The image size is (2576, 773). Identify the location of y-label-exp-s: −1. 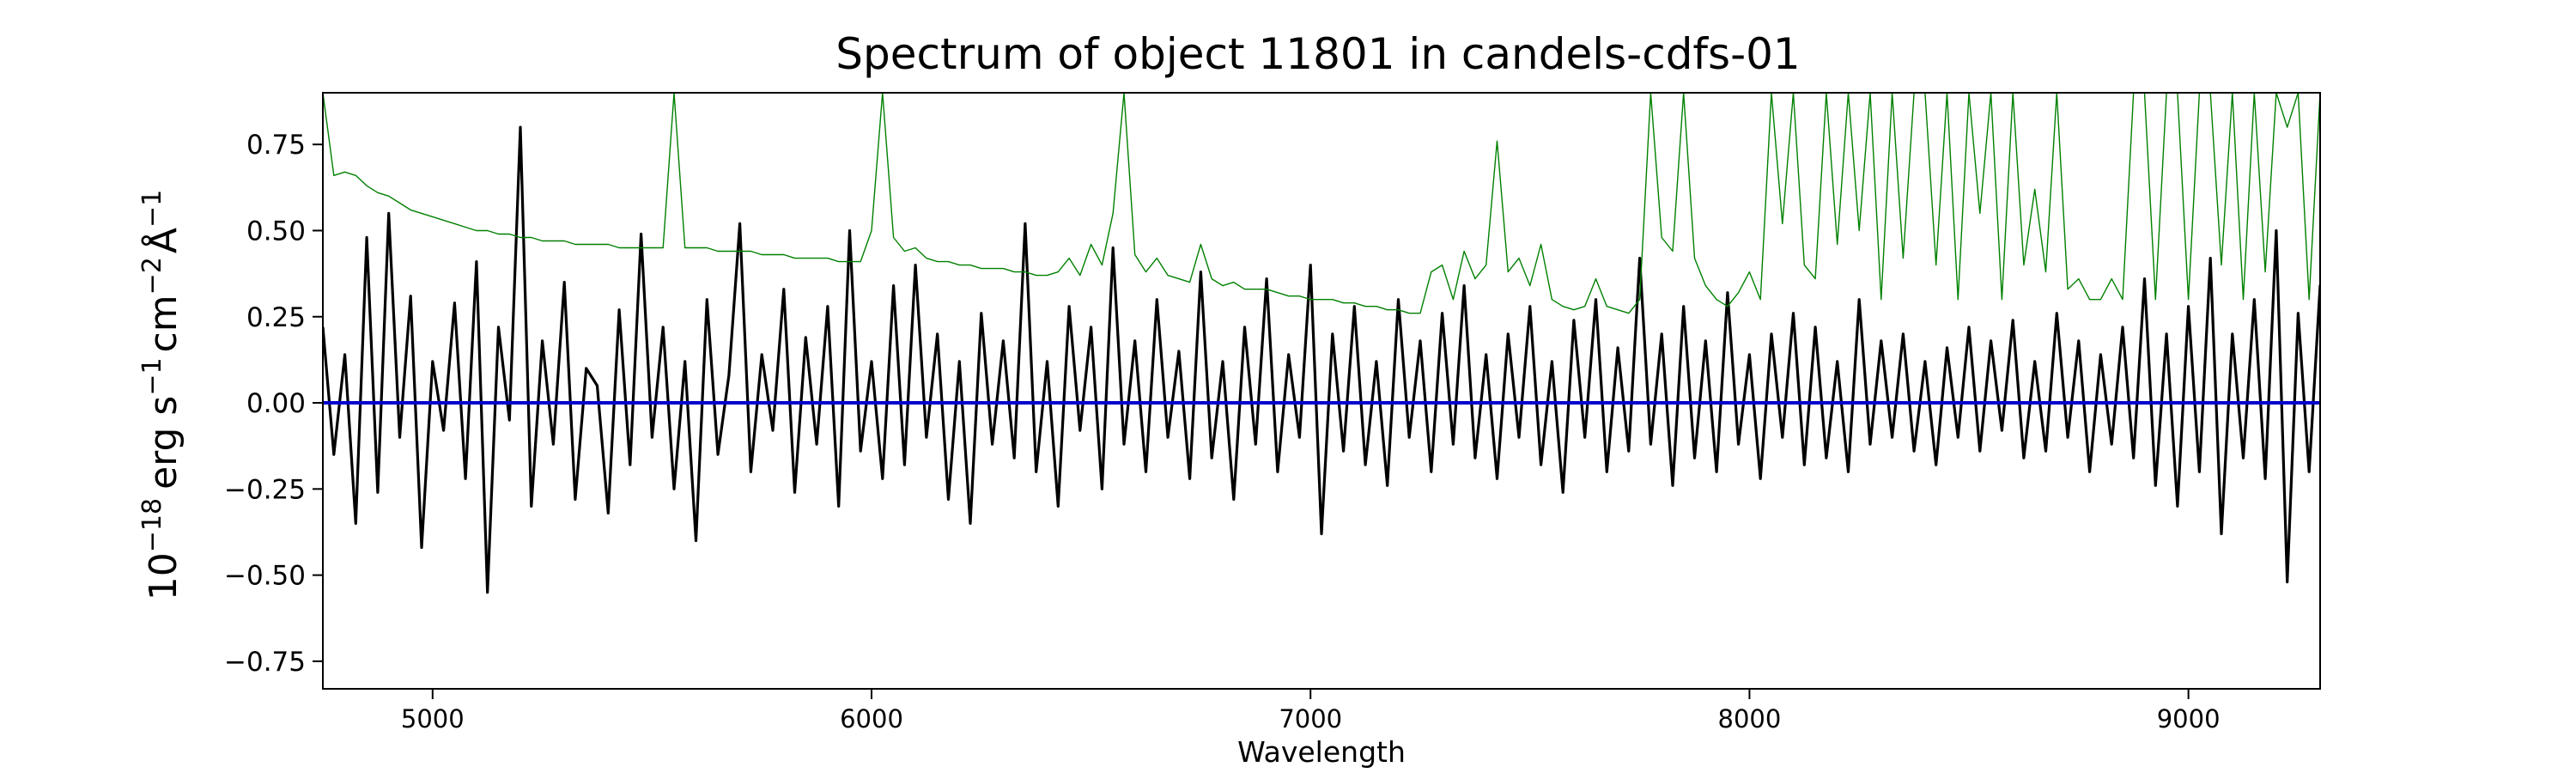
(152, 376).